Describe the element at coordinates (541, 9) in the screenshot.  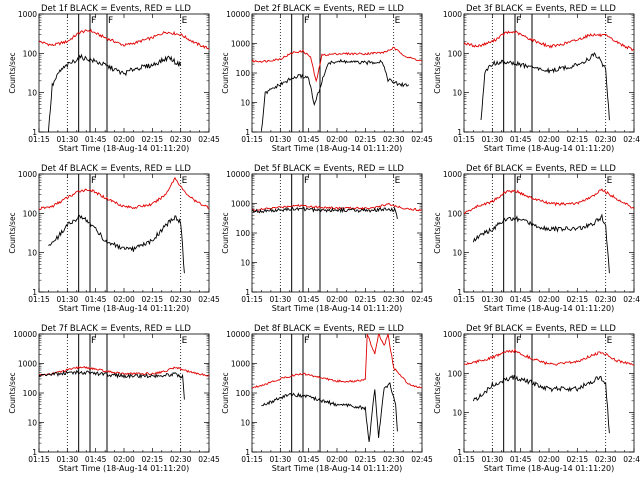
I see `panel-title: Det 3f BLACK = Events, RED = LLD` at that location.